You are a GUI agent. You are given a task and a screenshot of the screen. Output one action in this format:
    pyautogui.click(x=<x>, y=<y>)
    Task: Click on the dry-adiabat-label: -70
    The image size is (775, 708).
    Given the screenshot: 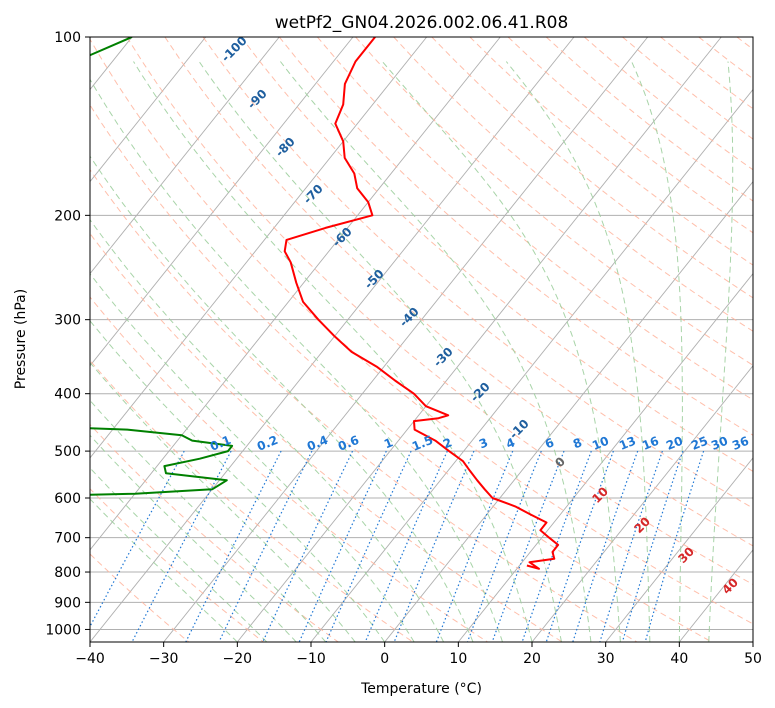 What is the action you would take?
    pyautogui.click(x=313, y=194)
    